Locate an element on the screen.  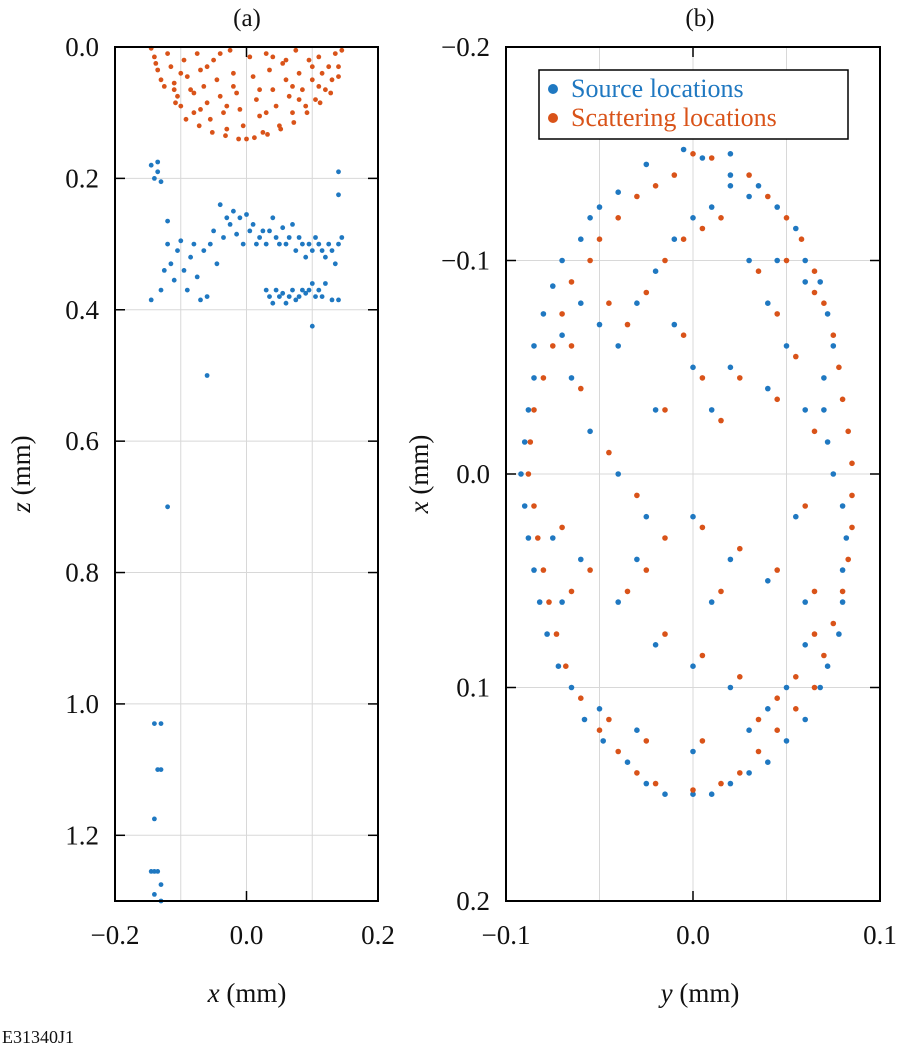
y-tick-label: 0.1 is located at coordinates (473, 688).